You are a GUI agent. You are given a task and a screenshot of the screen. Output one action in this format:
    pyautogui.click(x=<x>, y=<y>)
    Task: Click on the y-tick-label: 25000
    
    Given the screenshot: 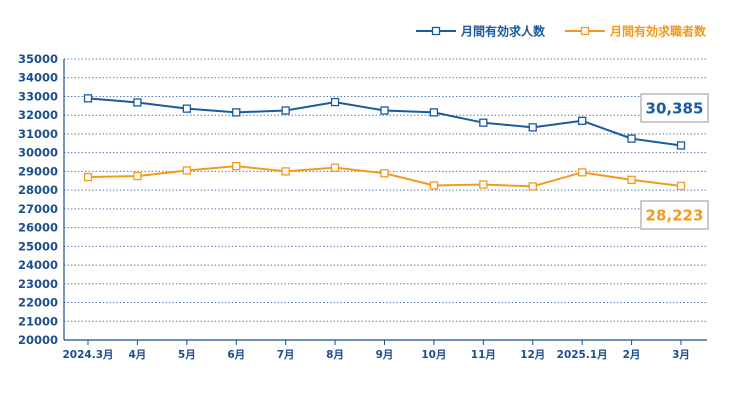 What is the action you would take?
    pyautogui.click(x=38, y=246)
    